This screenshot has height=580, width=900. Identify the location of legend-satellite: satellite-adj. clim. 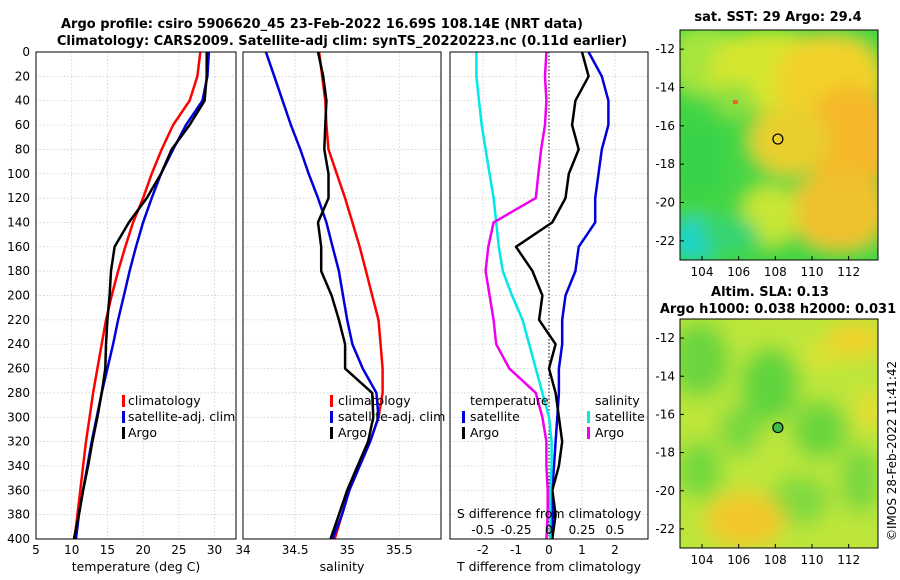
(391, 416).